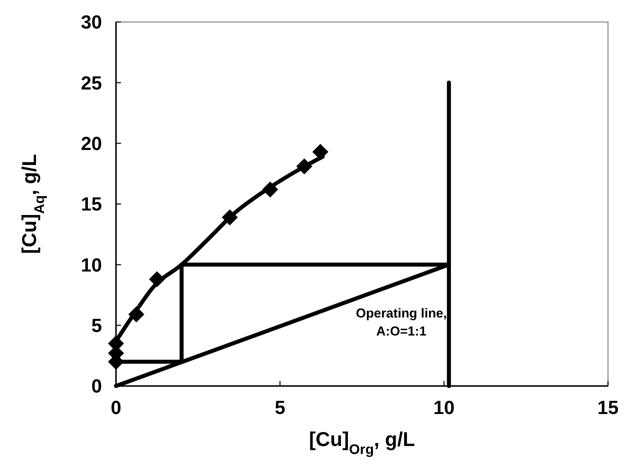 The image size is (624, 466). I want to click on x-tick-label: 15, so click(608, 408).